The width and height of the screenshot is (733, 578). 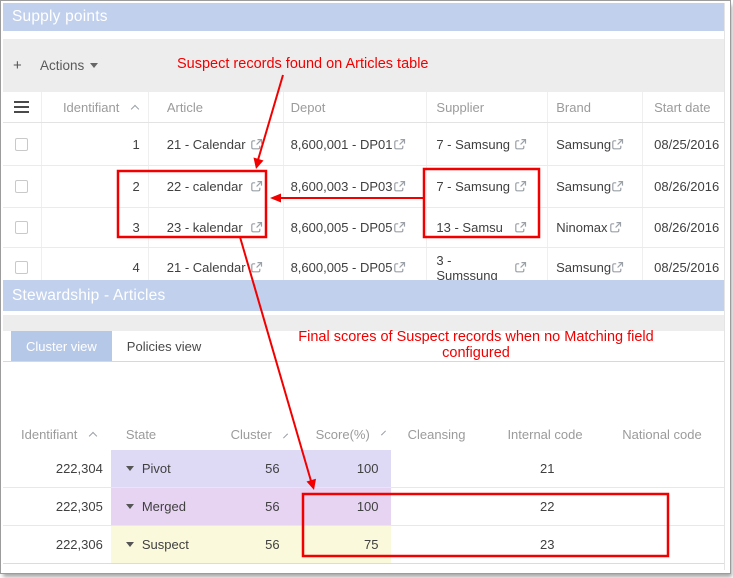 What do you see at coordinates (354, 107) in the screenshot?
I see `column-header-depot: Depot` at bounding box center [354, 107].